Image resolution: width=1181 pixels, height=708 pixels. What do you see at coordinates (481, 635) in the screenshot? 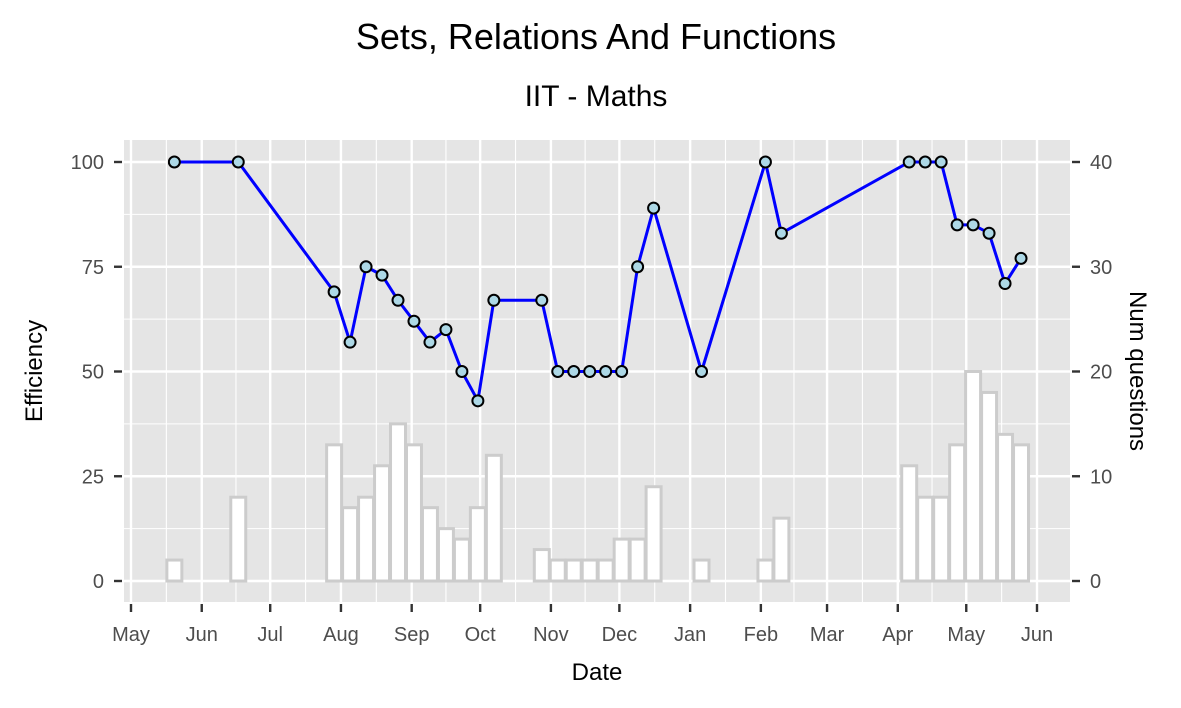
I see `x-tick-label: Oct` at bounding box center [481, 635].